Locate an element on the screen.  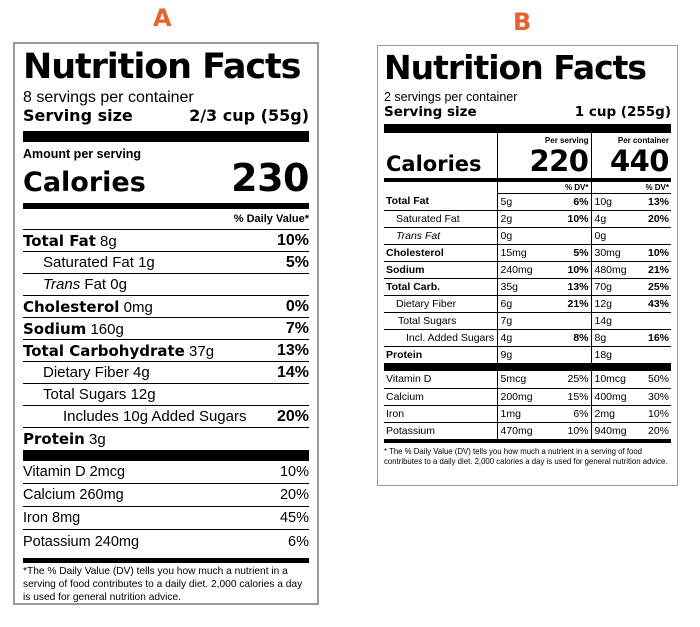
container-pct: 43% is located at coordinates (658, 303).